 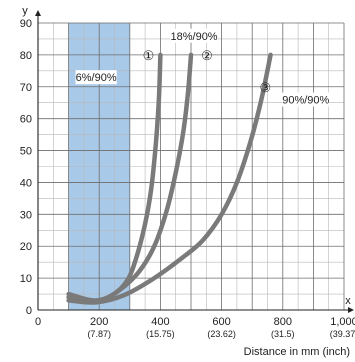 What do you see at coordinates (297, 352) in the screenshot?
I see `x-axis-title: Distance in mm (inch)` at bounding box center [297, 352].